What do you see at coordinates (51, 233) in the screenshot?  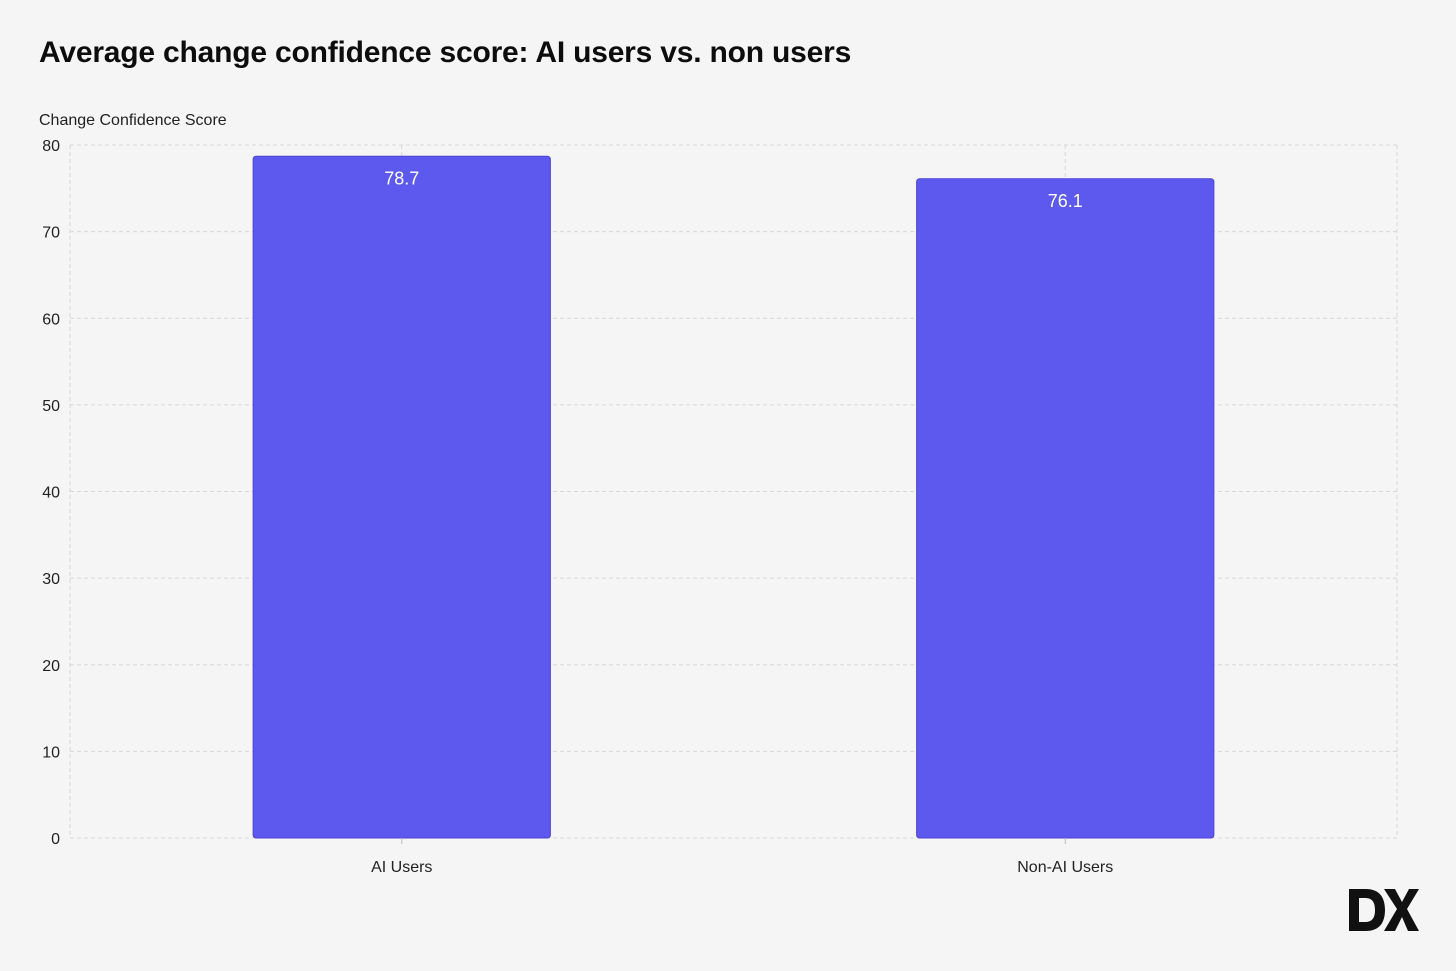 I see `y-tick-label: 70` at bounding box center [51, 233].